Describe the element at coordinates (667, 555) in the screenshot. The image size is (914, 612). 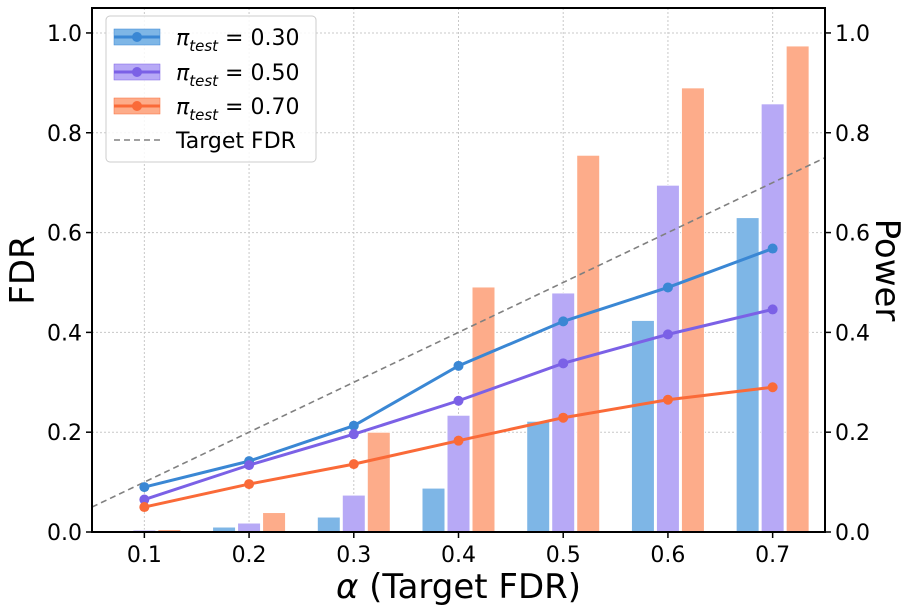
I see `x-tick-label: 0.6` at that location.